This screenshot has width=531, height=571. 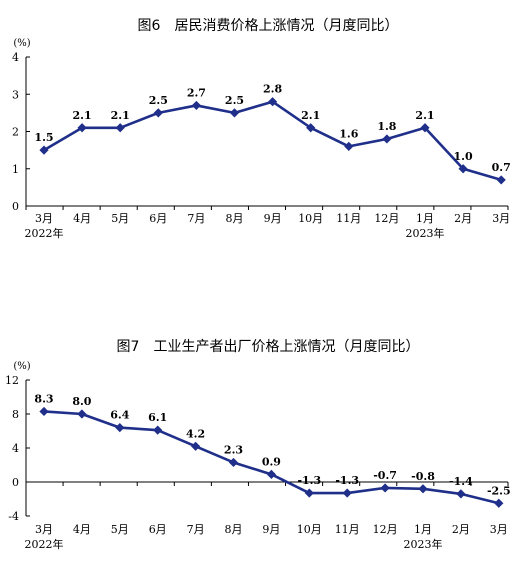 I want to click on data-label: 6.1, so click(x=157, y=417).